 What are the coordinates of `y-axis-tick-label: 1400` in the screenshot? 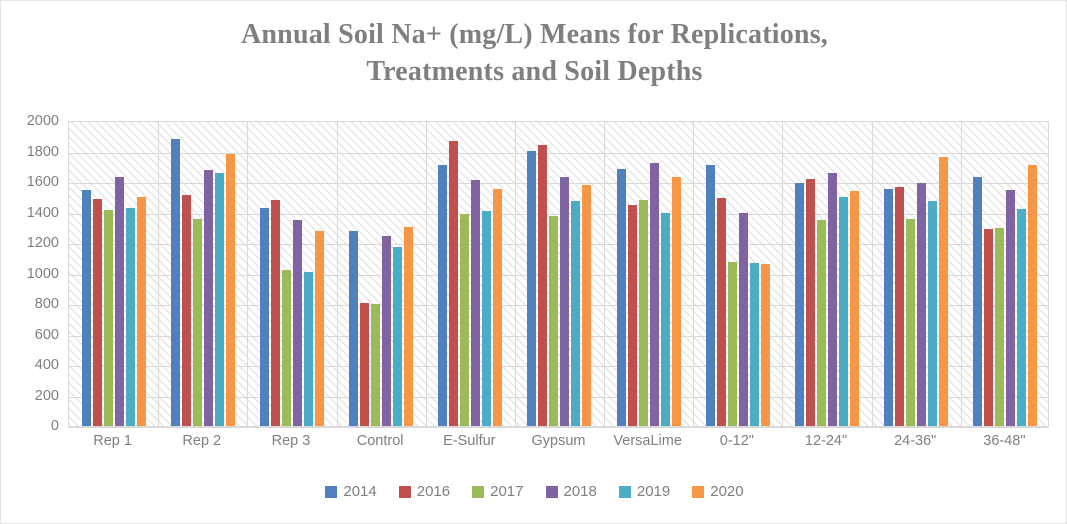 It's located at (42, 212).